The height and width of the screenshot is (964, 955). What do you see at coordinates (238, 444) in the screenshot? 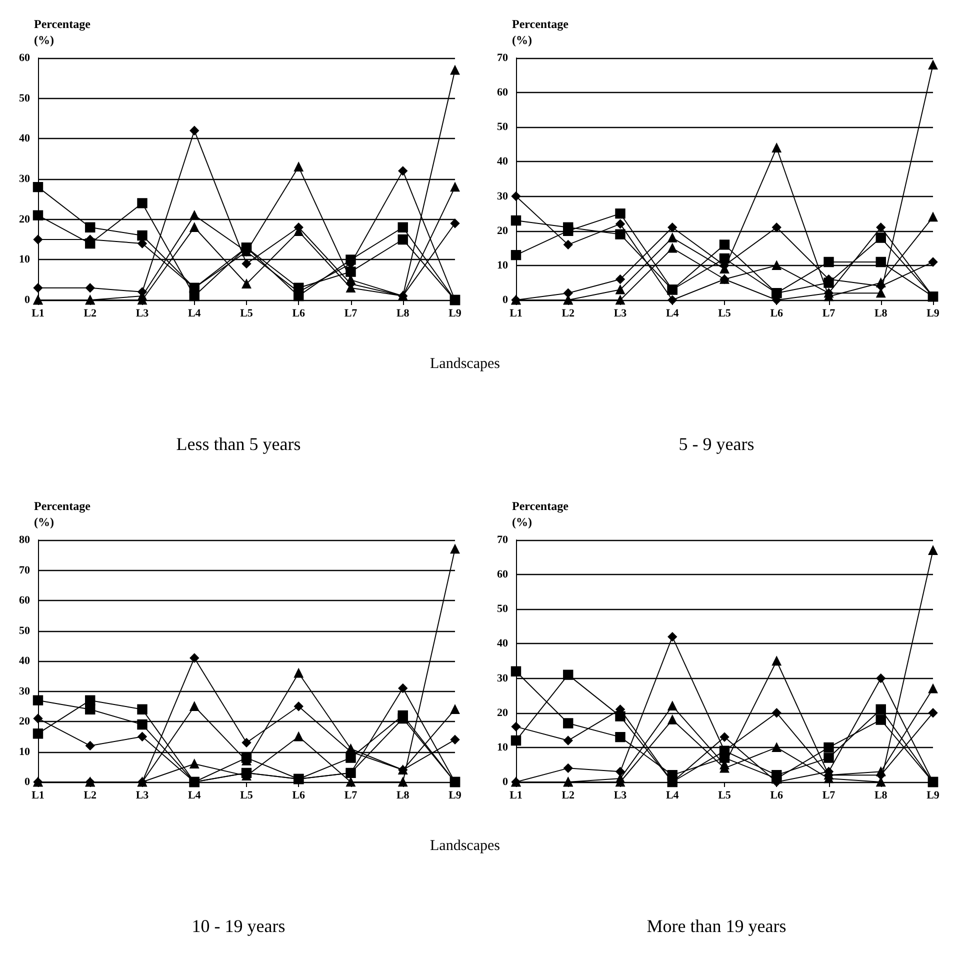
I see `text: Less than 5 years` at bounding box center [238, 444].